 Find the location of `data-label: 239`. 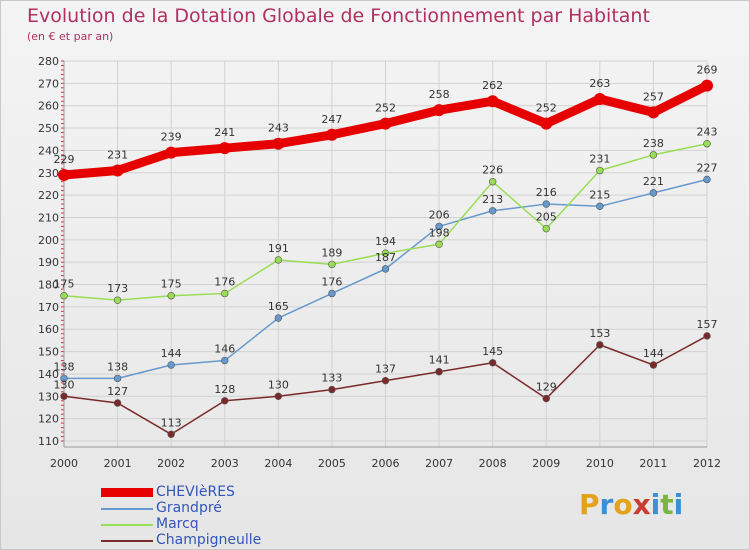

data-label: 239 is located at coordinates (171, 137).